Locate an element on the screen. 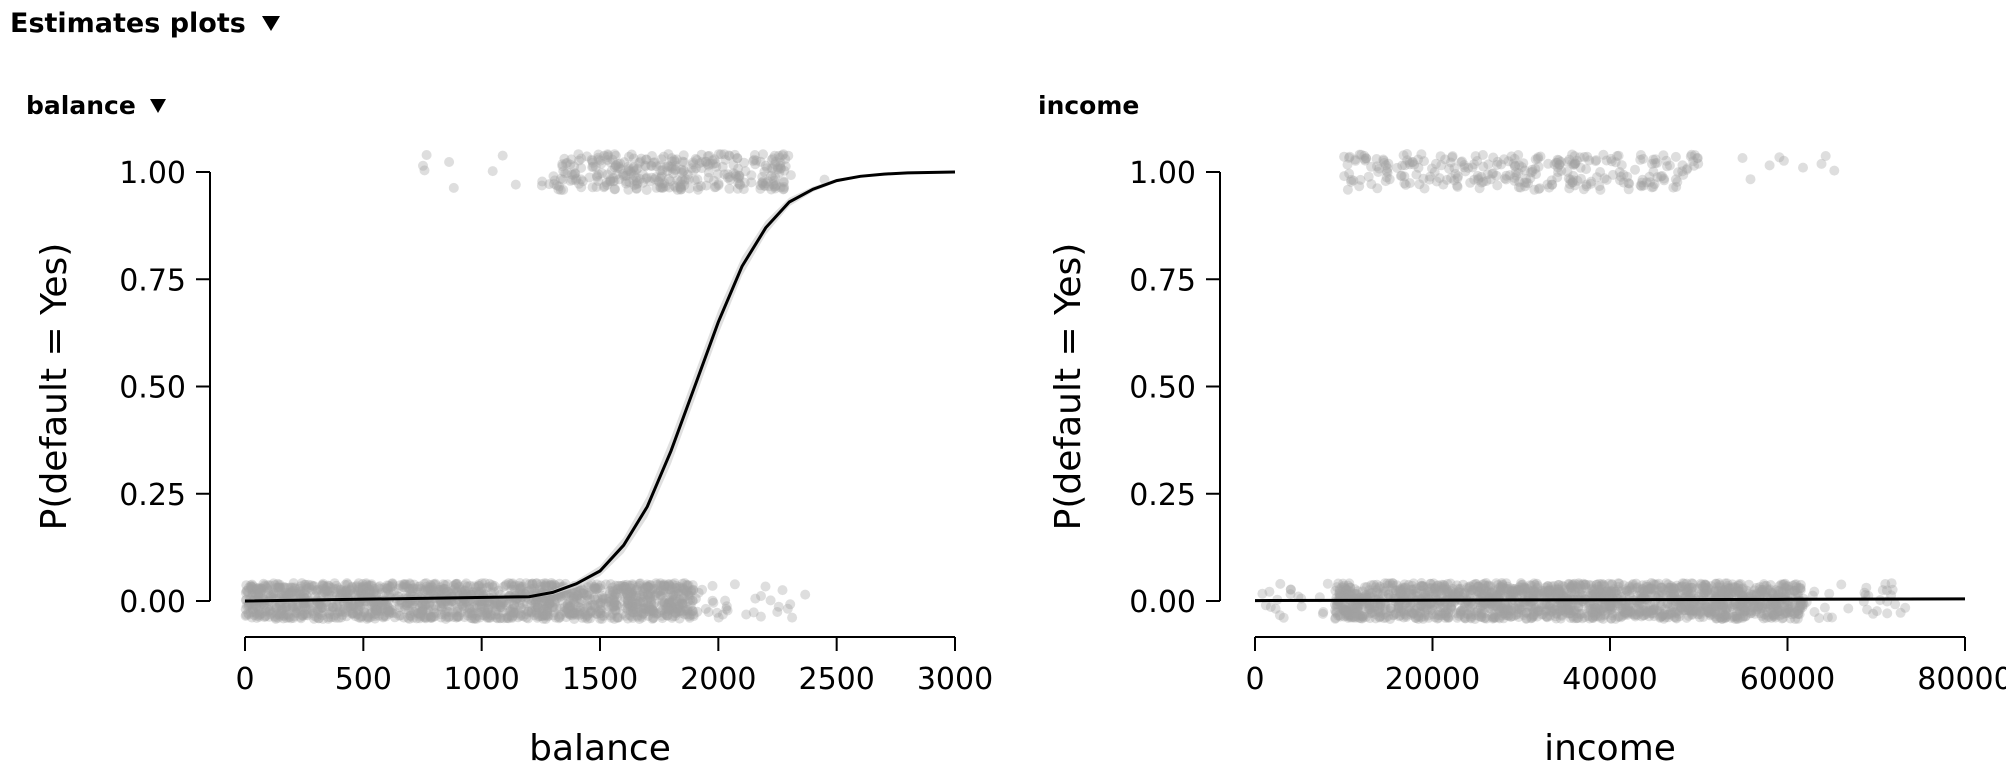 The image size is (2006, 778). balance-panel-header: balance is located at coordinates (96, 105).